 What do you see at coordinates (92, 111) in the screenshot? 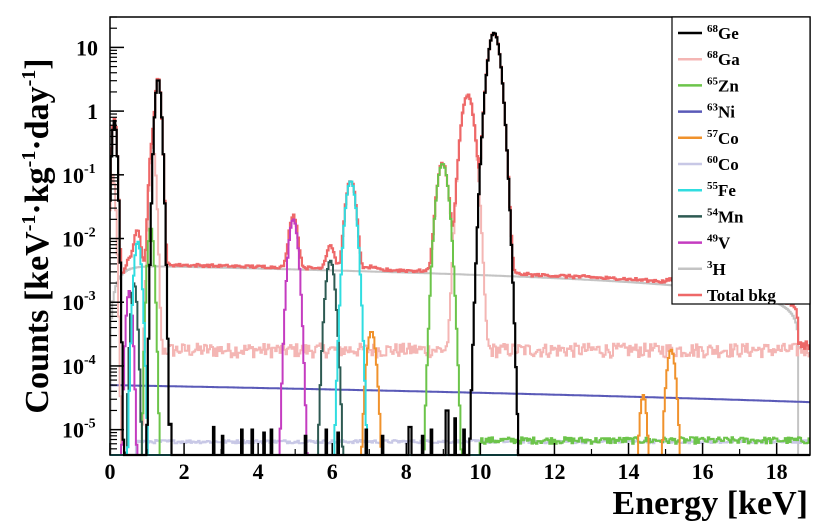
I see `y-tick-label: 1` at bounding box center [92, 111].